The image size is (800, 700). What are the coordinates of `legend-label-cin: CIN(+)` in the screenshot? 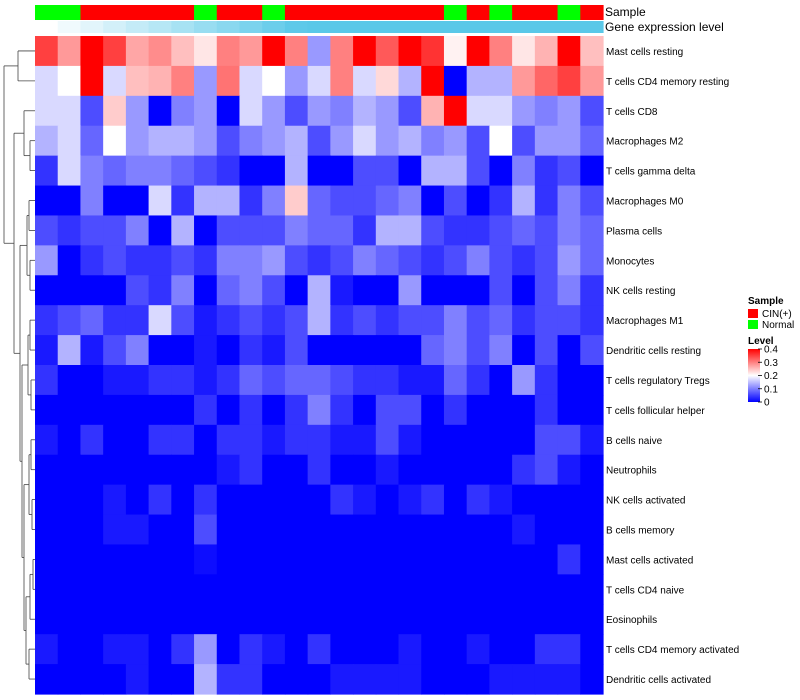 It's located at (777, 314).